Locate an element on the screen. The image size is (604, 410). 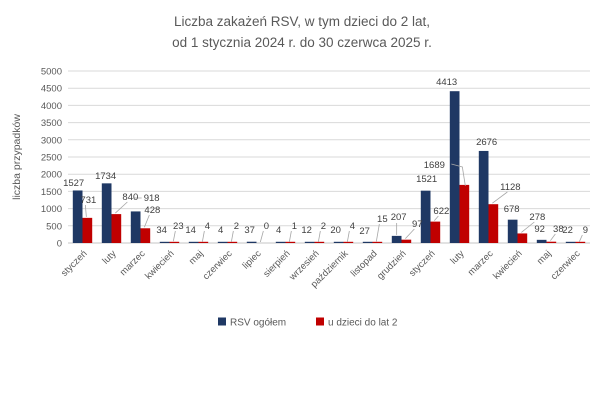
y-tick-label: 1000 is located at coordinates (51, 209).